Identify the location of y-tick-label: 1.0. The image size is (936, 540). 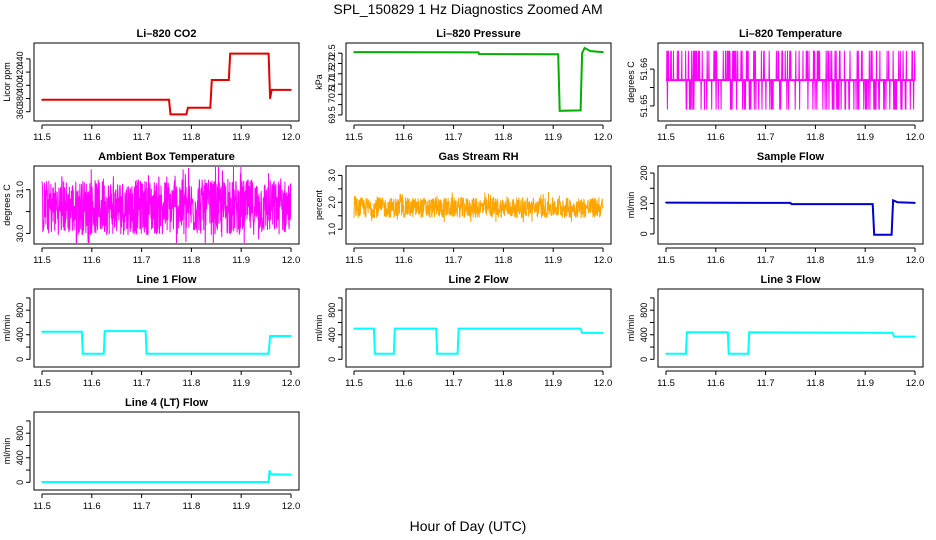
(332, 229).